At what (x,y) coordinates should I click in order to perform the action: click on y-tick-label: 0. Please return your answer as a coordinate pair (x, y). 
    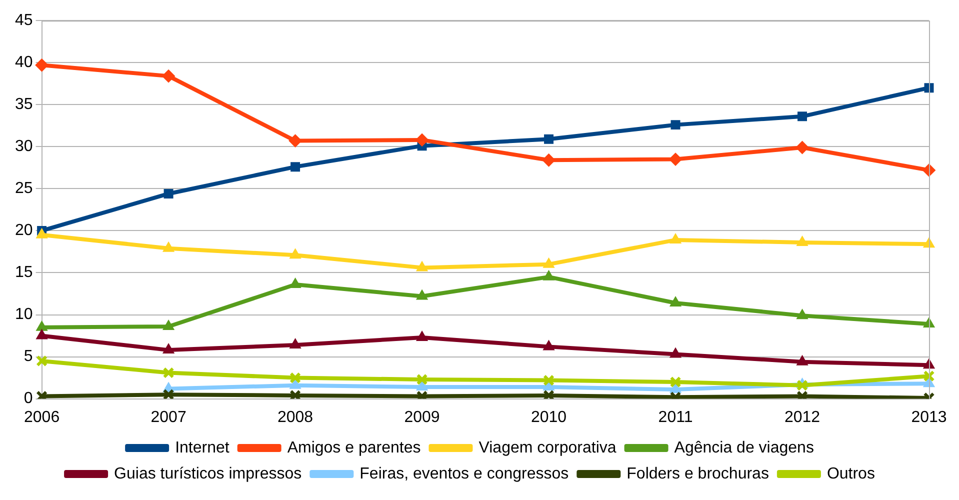
    Looking at the image, I should click on (28, 399).